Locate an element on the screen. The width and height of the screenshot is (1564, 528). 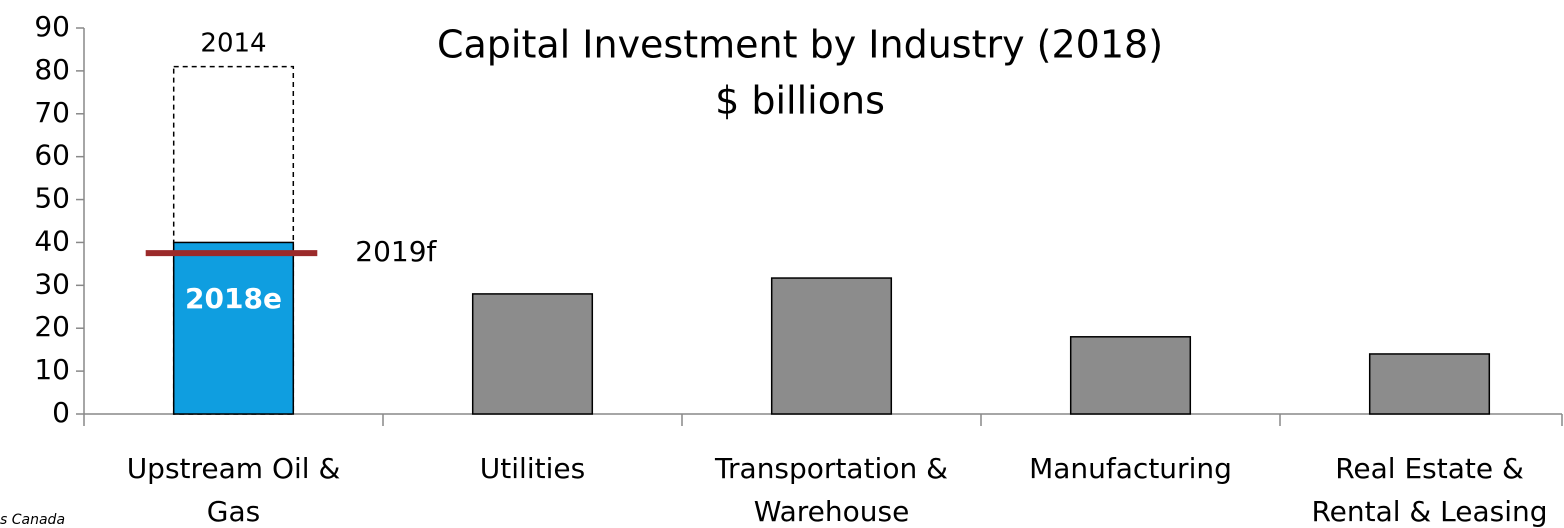
y-tick-label: 40 is located at coordinates (52, 240).